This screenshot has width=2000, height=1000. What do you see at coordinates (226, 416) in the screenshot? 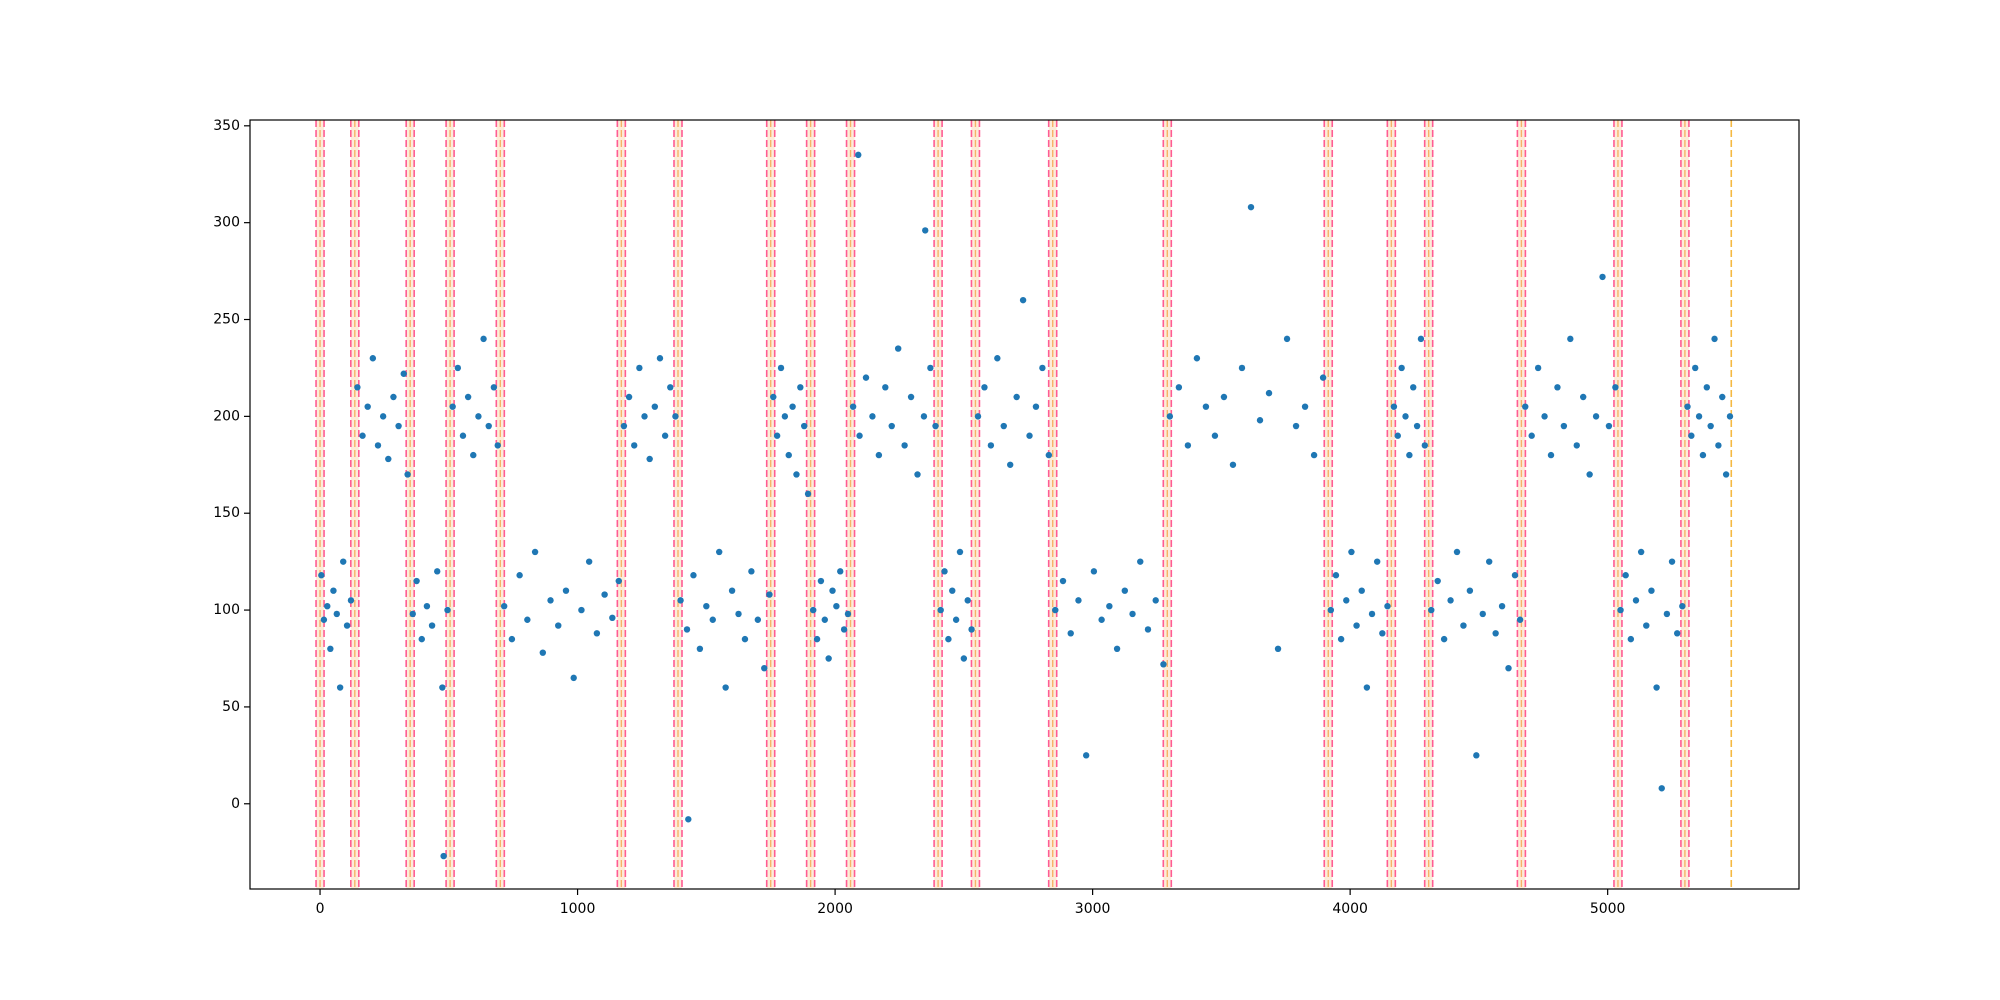
I see `y-tick-label: 200` at bounding box center [226, 416].